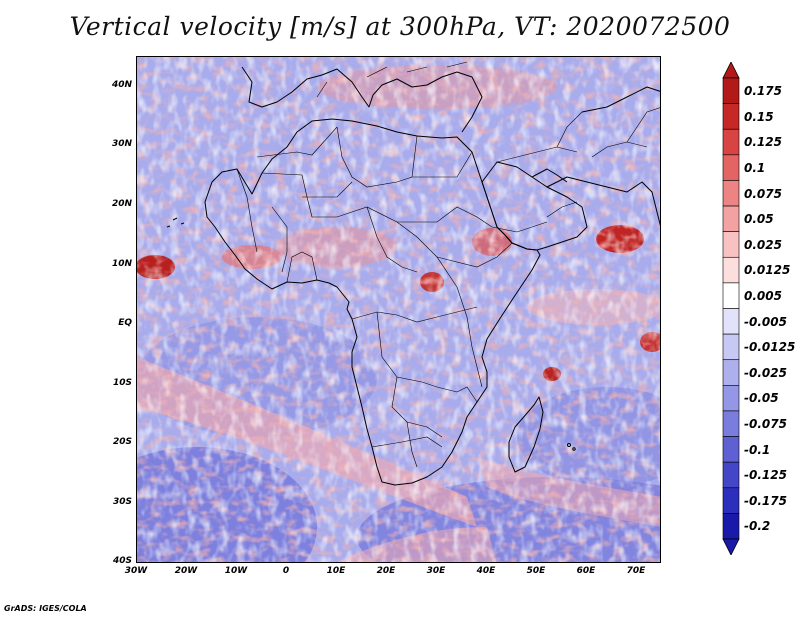 The height and width of the screenshot is (618, 800). Describe the element at coordinates (759, 116) in the screenshot. I see `colorbar-label: 0.15` at that location.